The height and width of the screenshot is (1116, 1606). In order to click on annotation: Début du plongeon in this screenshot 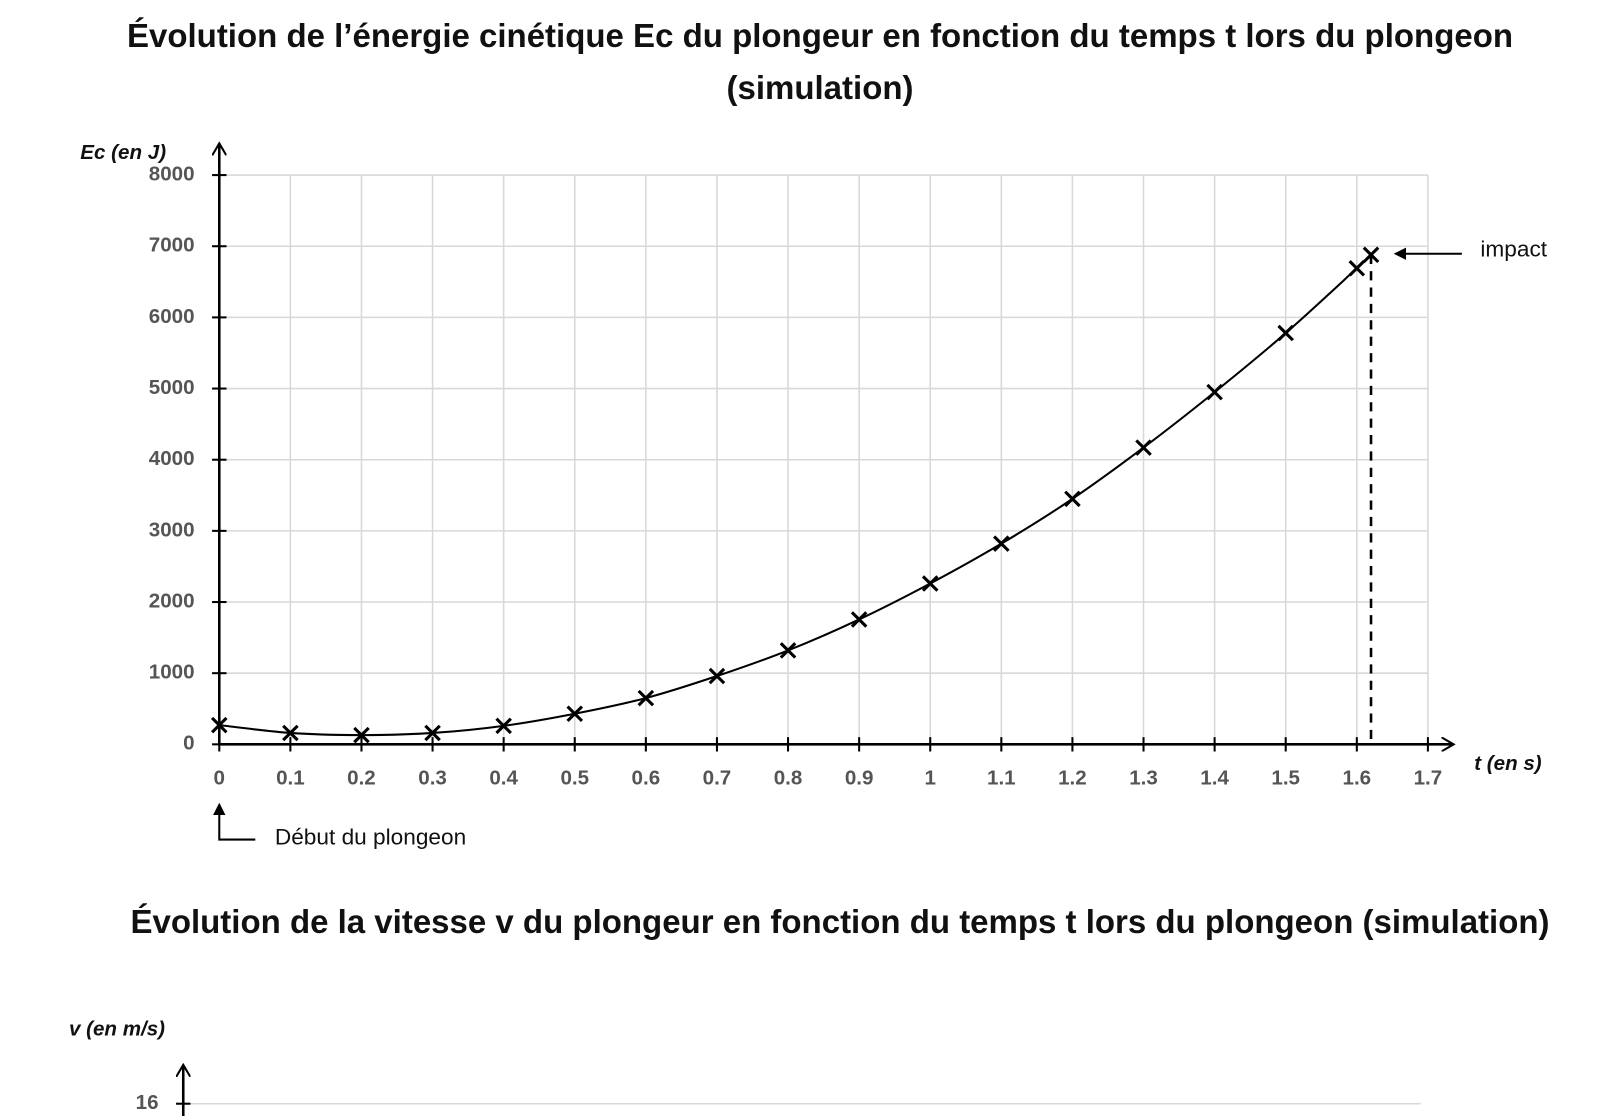, I will do `click(370, 837)`.